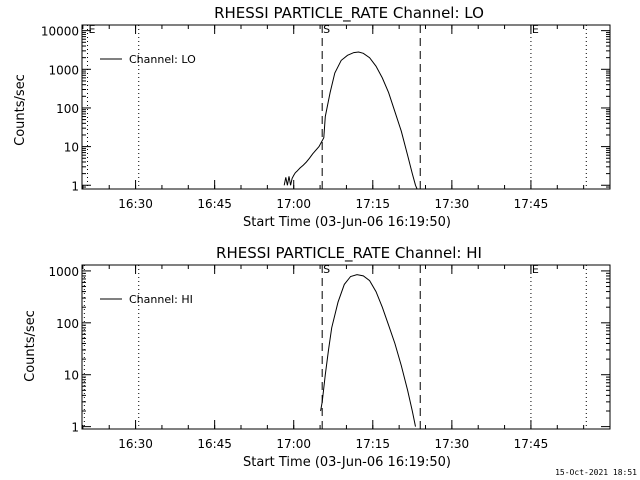 The image size is (640, 480). What do you see at coordinates (596, 472) in the screenshot?
I see `timestamp-footer: 15-Oct-2021 18:51` at bounding box center [596, 472].